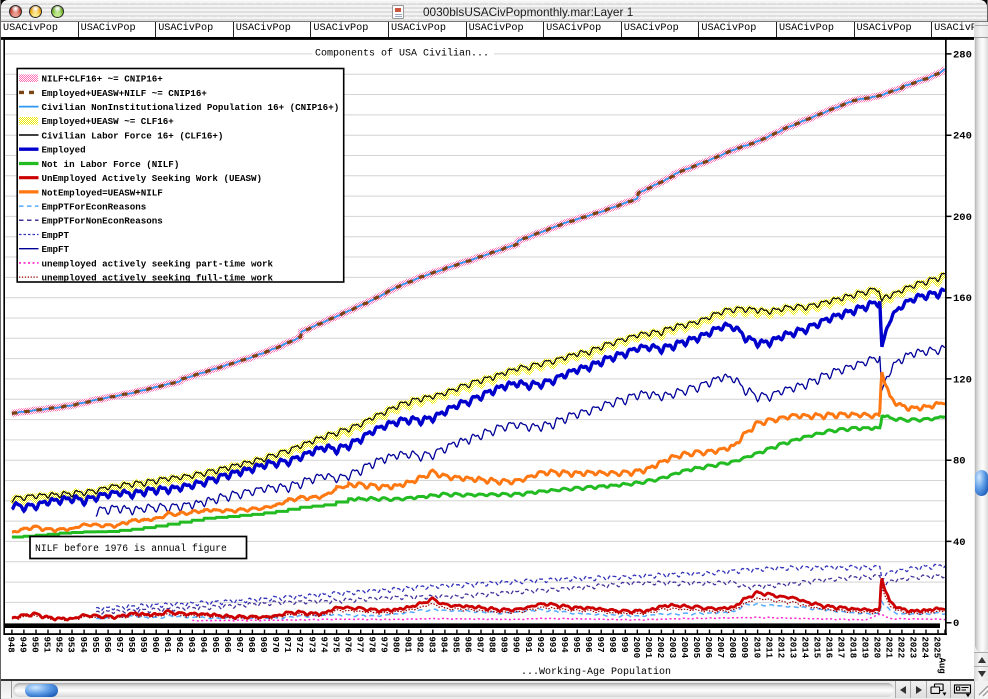 This screenshot has width=988, height=699. I want to click on svg-text: EmpPTForNonEconReasons, so click(102, 221).